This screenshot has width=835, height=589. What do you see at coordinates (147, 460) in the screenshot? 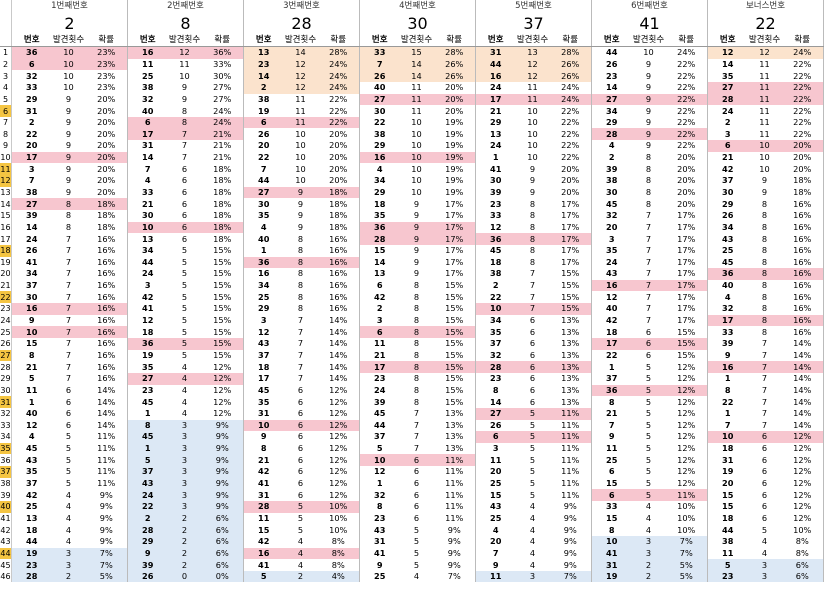
I see `cell-number: 5` at bounding box center [147, 460].